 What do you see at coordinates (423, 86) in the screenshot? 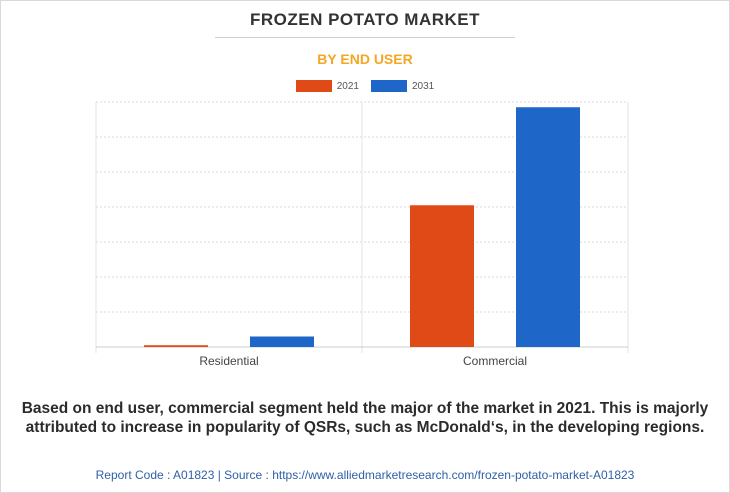
I see `legend-label-2031: 2031` at bounding box center [423, 86].